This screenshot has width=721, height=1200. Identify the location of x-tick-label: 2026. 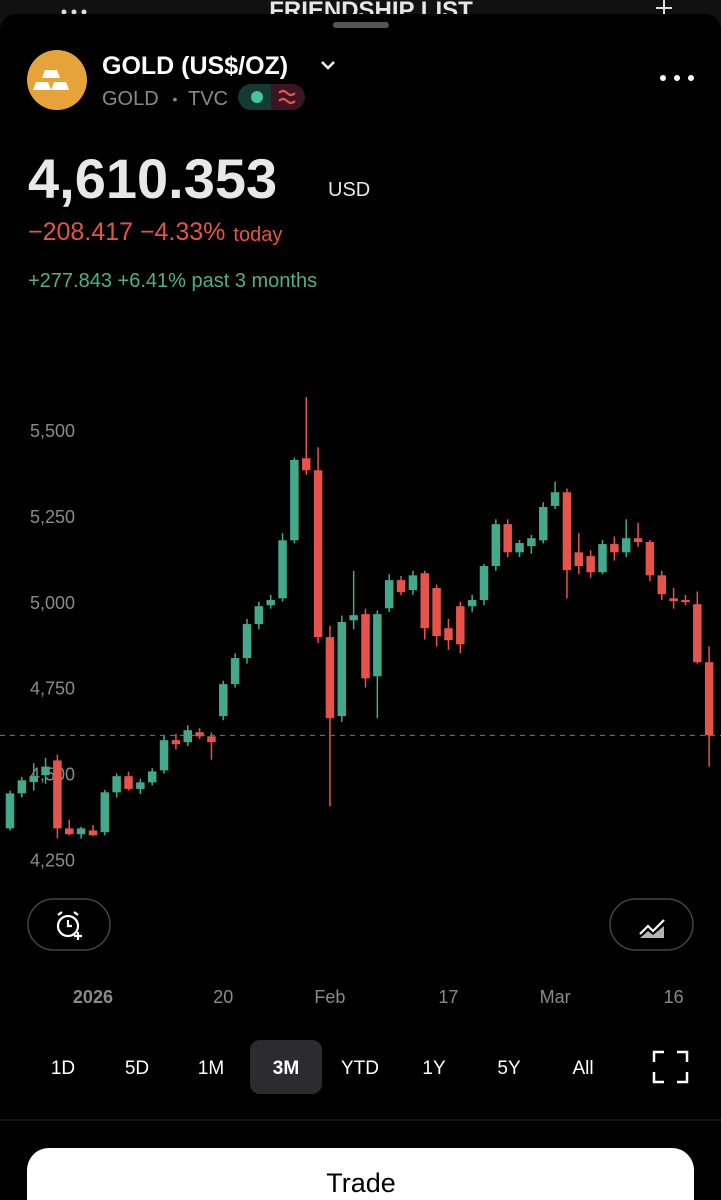
(93, 997).